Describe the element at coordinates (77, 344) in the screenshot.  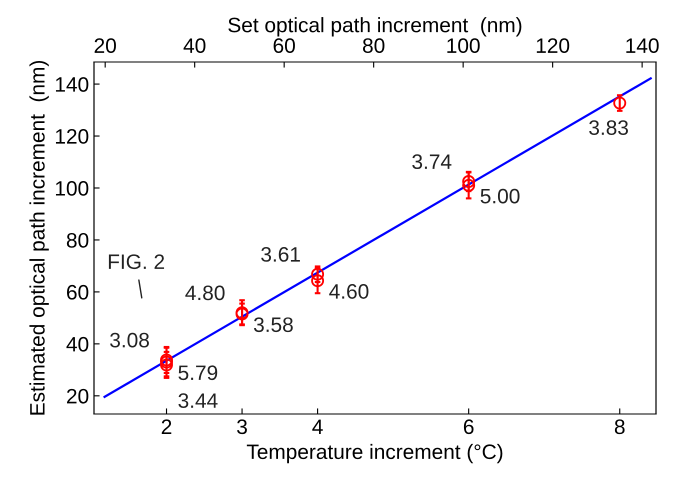
I see `y-tick-label: 40` at that location.